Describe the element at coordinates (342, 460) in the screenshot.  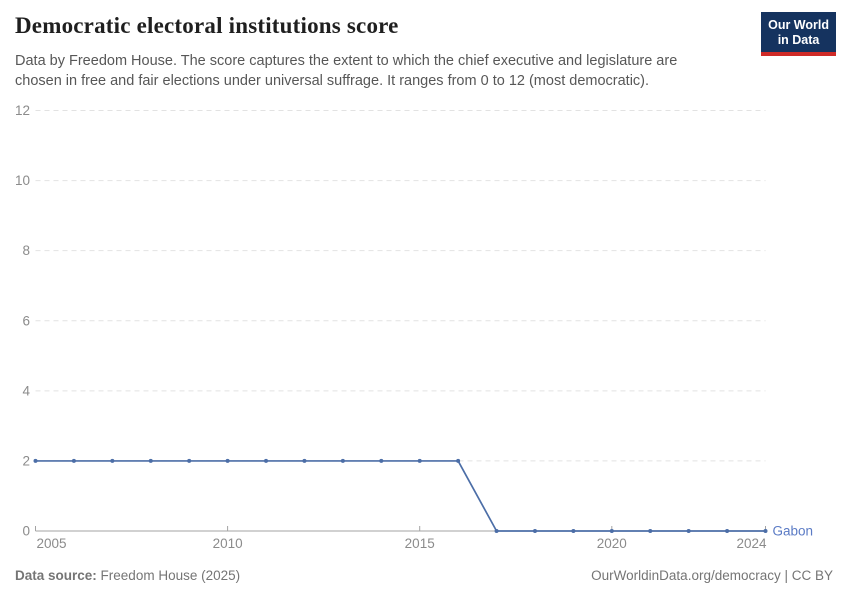
I see `data-point-2013` at that location.